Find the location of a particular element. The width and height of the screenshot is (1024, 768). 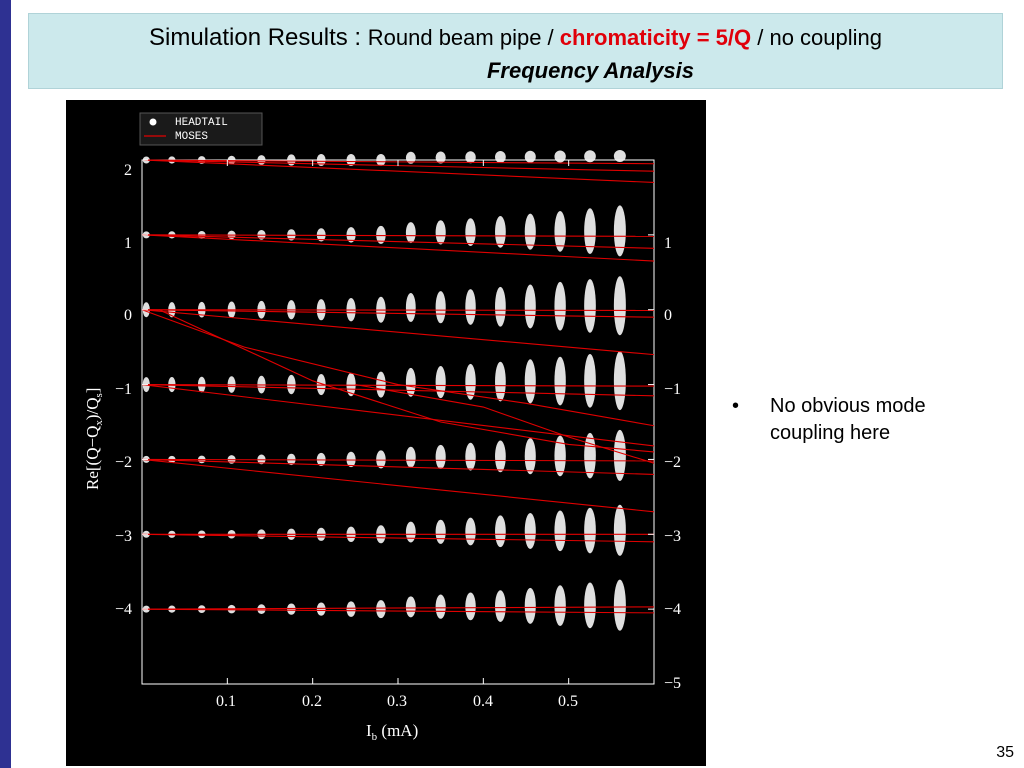

legend-moses-label: MOSES is located at coordinates (191, 137).